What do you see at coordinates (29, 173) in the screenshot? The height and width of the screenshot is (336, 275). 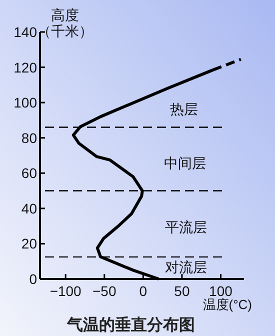 I see `y-tick-label: 60` at bounding box center [29, 173].